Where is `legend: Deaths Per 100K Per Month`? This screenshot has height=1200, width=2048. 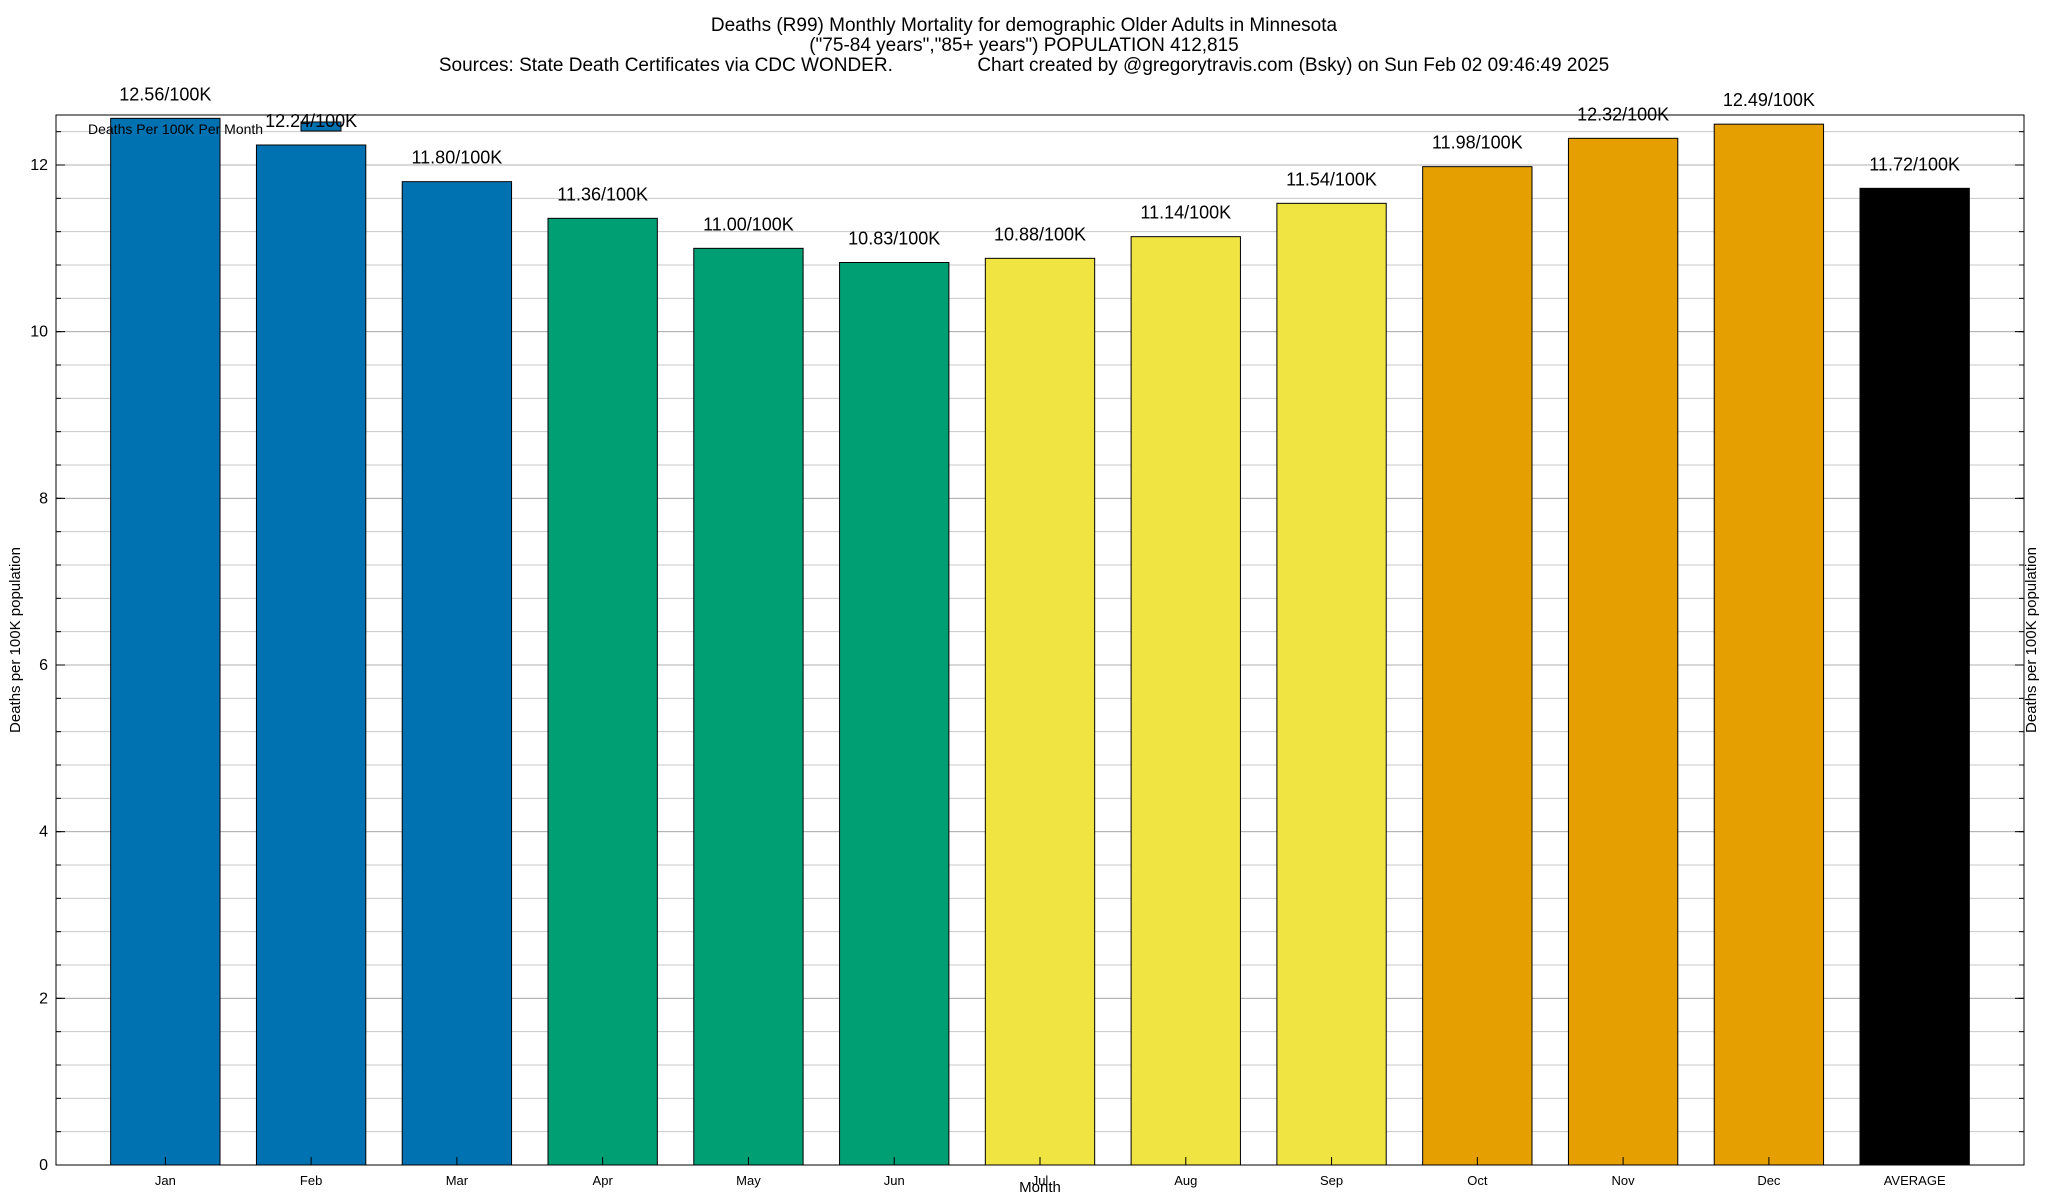 legend: Deaths Per 100K Per Month is located at coordinates (215, 129).